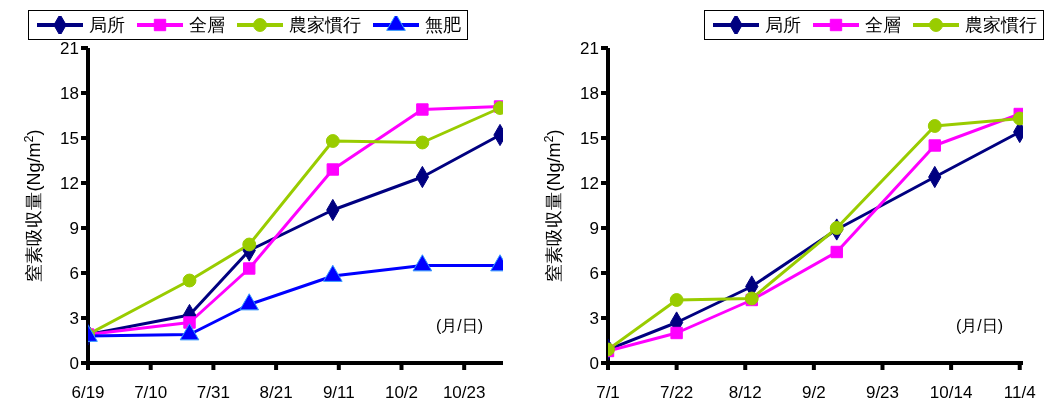  Describe the element at coordinates (443, 25) in the screenshot. I see `legend-label: 無肥` at that location.